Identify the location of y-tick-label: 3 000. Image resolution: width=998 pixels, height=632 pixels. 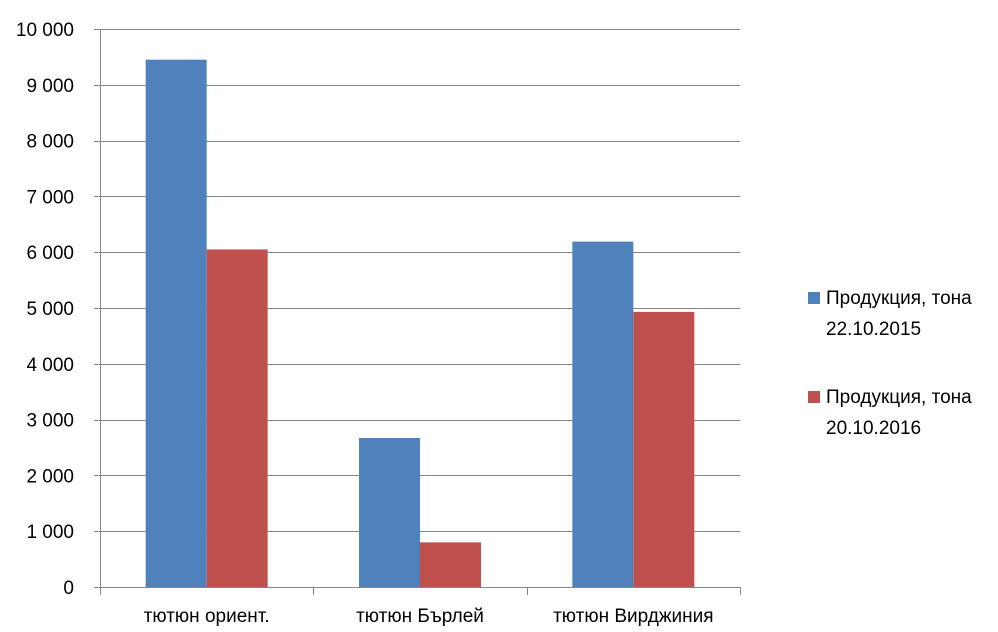
(50, 421).